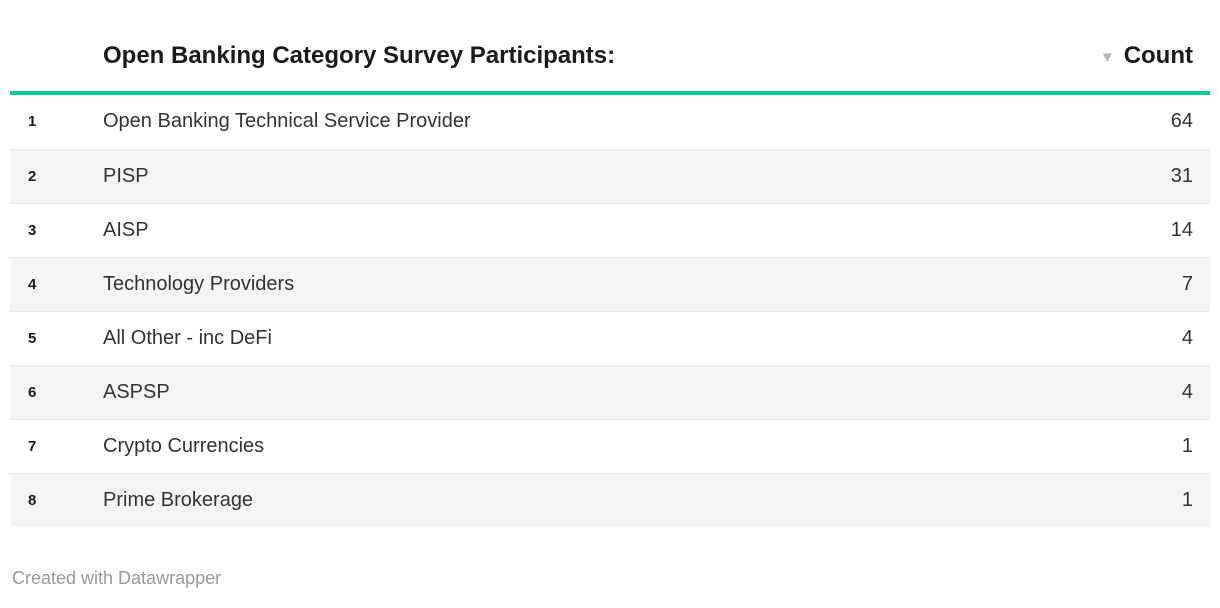  What do you see at coordinates (117, 577) in the screenshot?
I see `attribution-link: Created with Datawrapper` at bounding box center [117, 577].